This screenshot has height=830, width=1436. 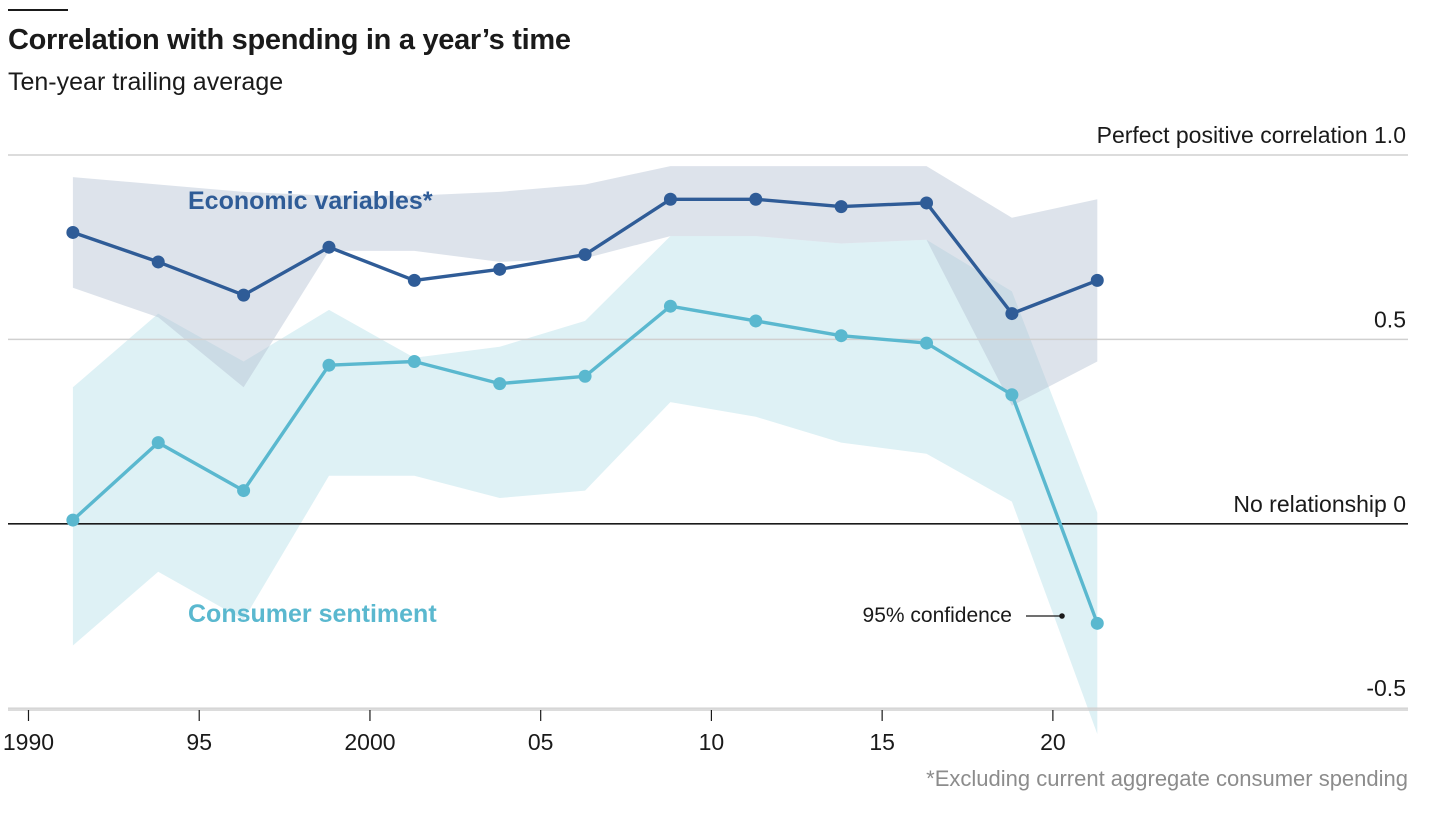 What do you see at coordinates (38, 10) in the screenshot?
I see `title-rule` at bounding box center [38, 10].